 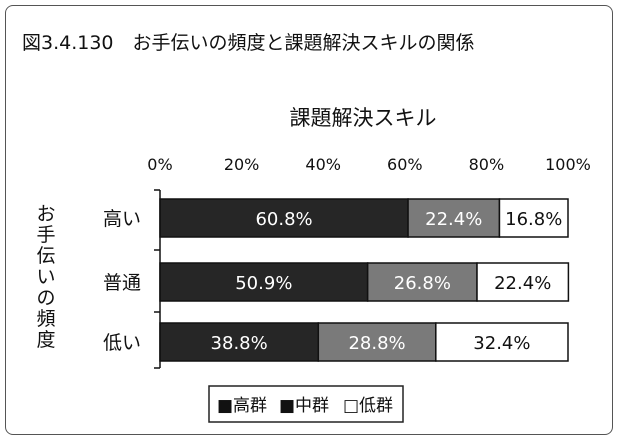 I want to click on axis-lines, so click(x=157, y=279).